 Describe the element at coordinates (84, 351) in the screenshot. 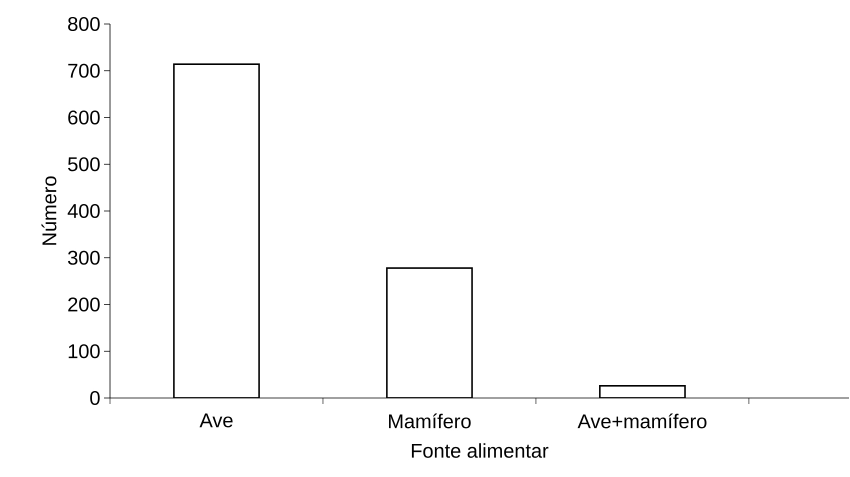

I see `y-tick-label: 100` at that location.